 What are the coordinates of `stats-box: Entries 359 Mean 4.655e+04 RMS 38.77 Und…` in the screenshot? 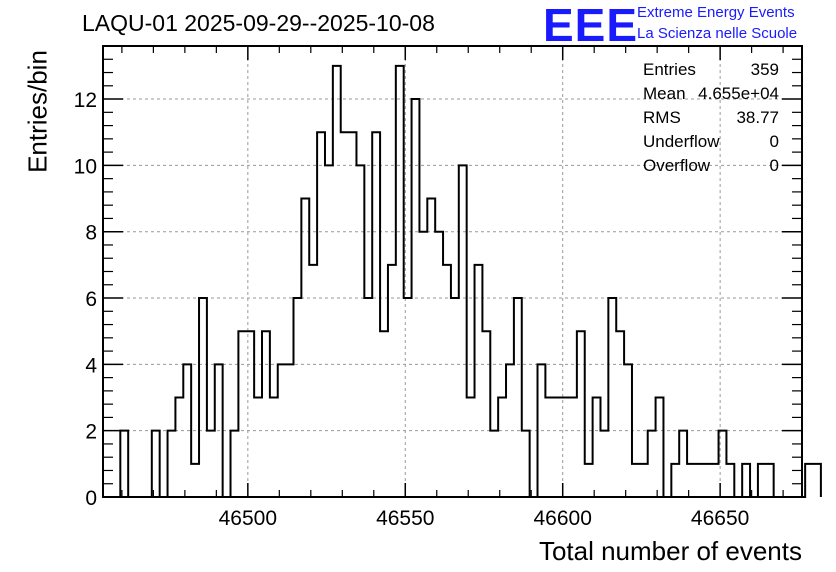 It's located at (711, 120).